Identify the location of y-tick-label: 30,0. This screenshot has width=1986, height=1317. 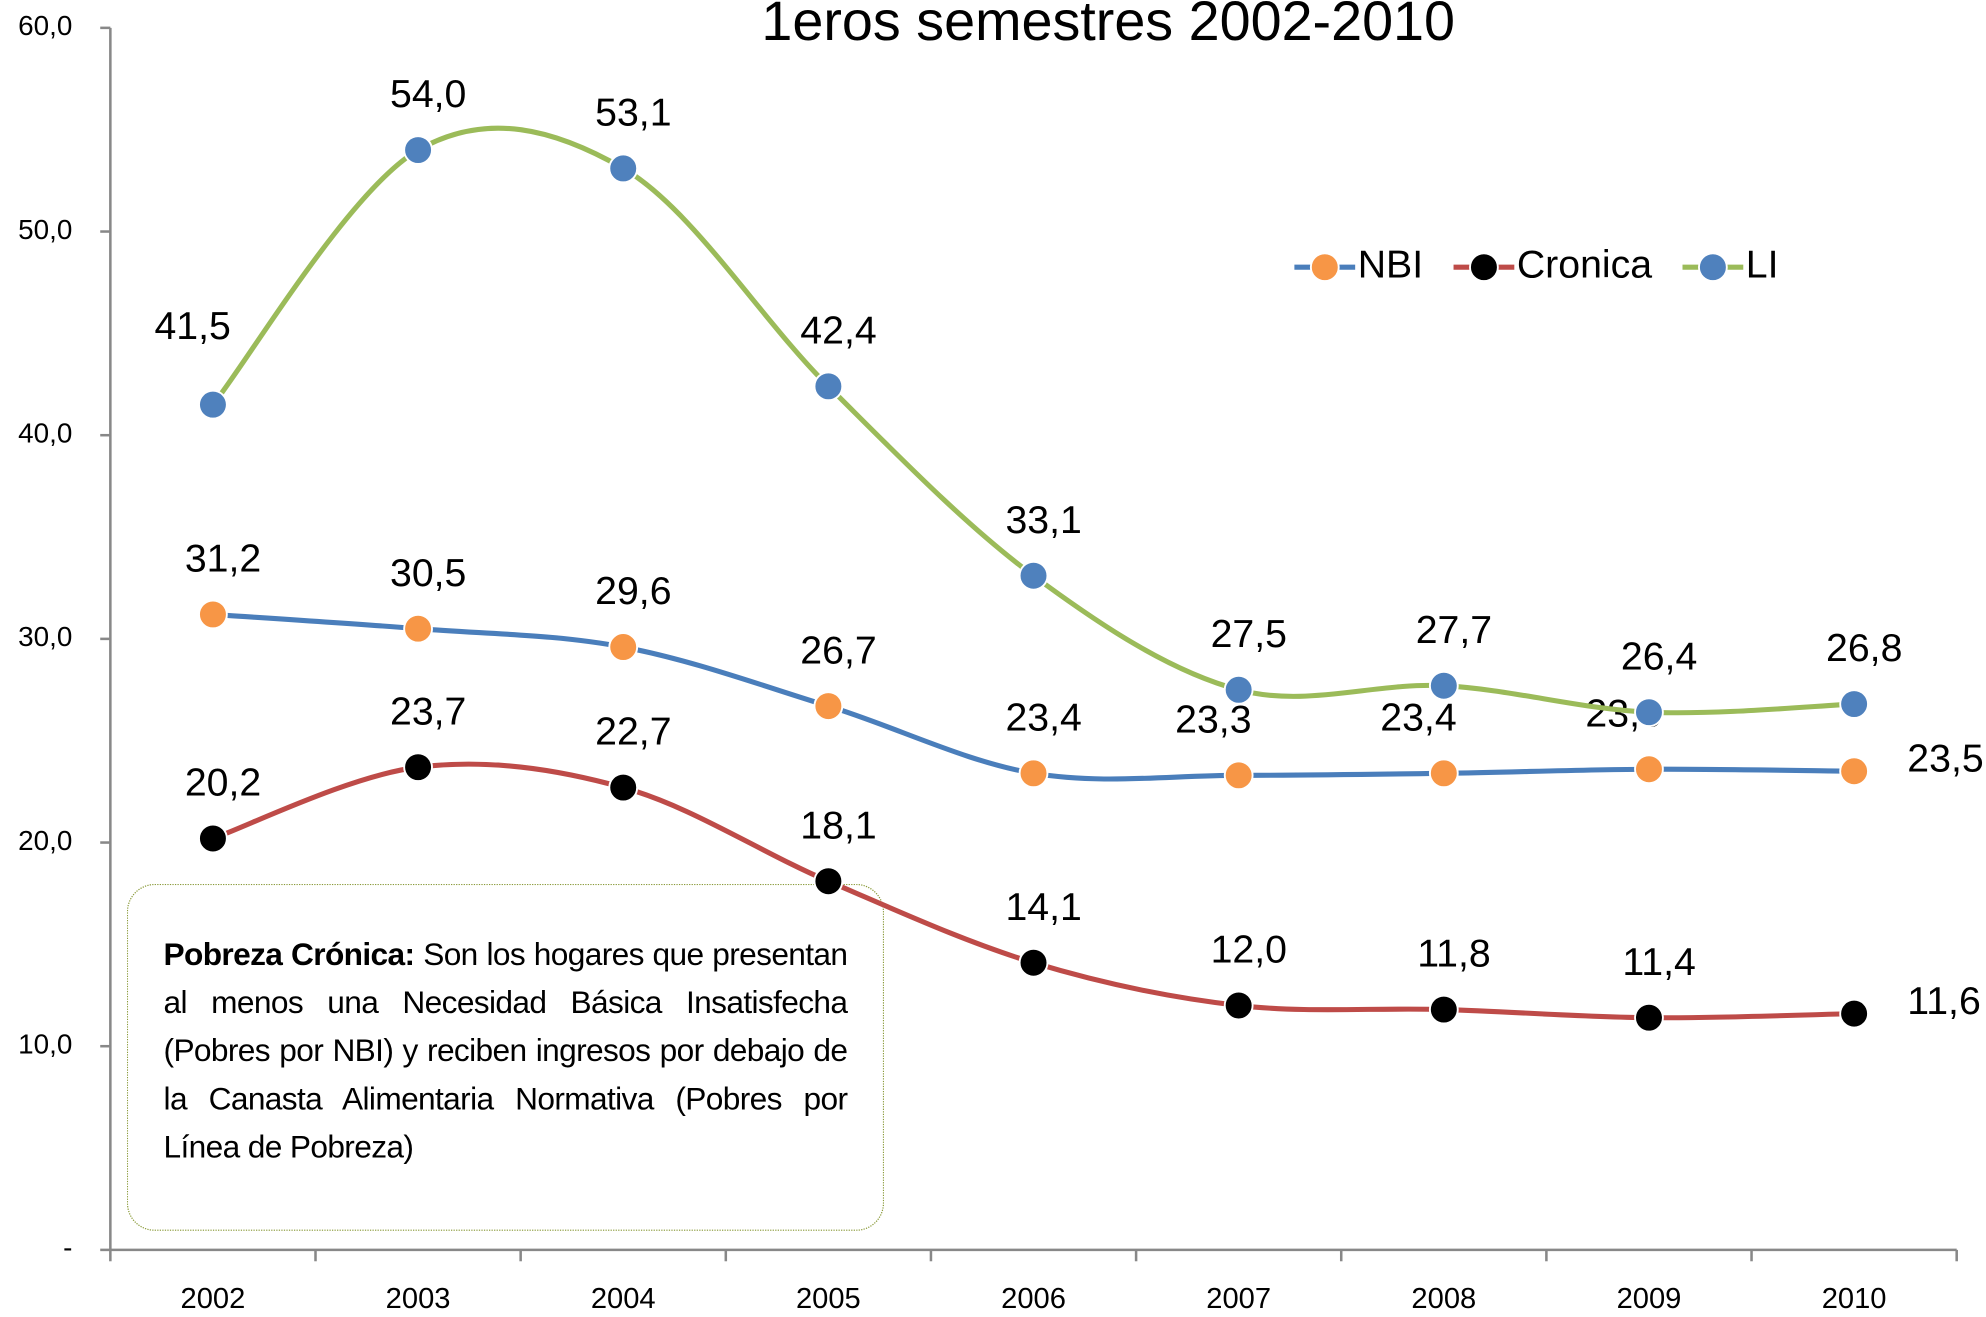
(45, 636).